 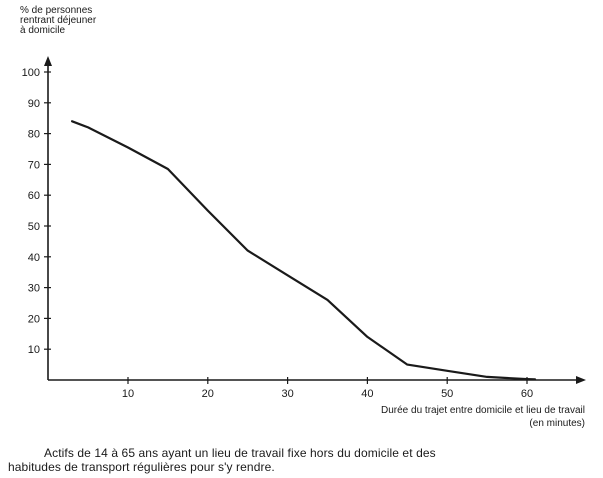 What do you see at coordinates (208, 394) in the screenshot?
I see `x-tick-label: 20` at bounding box center [208, 394].